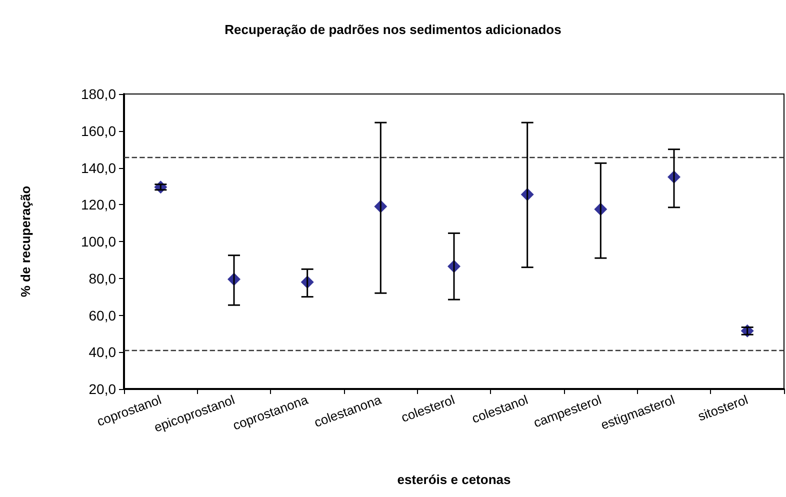 This screenshot has width=786, height=497. What do you see at coordinates (98, 168) in the screenshot?
I see `y-tick-label: 140,0` at bounding box center [98, 168].